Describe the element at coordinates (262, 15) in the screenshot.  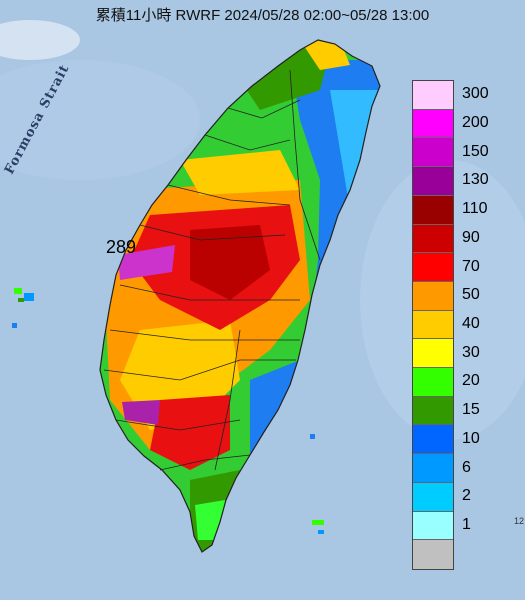
I see `map-title: 累積11小時 RWRF 2024/05/28 02:00~05/28 13:00` at that location.